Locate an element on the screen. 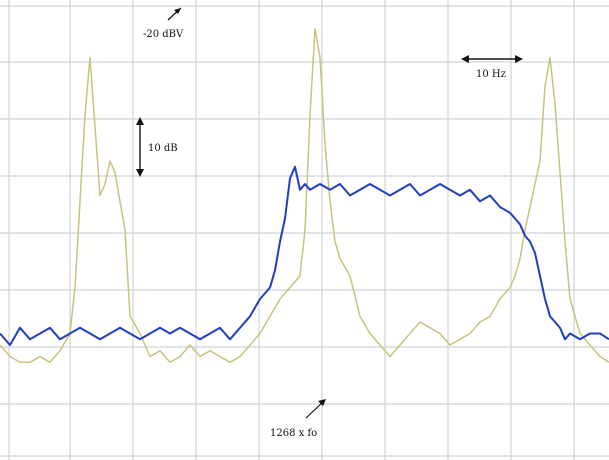 The image size is (609, 460). horizontal-scale-label: 10 Hz is located at coordinates (491, 74).